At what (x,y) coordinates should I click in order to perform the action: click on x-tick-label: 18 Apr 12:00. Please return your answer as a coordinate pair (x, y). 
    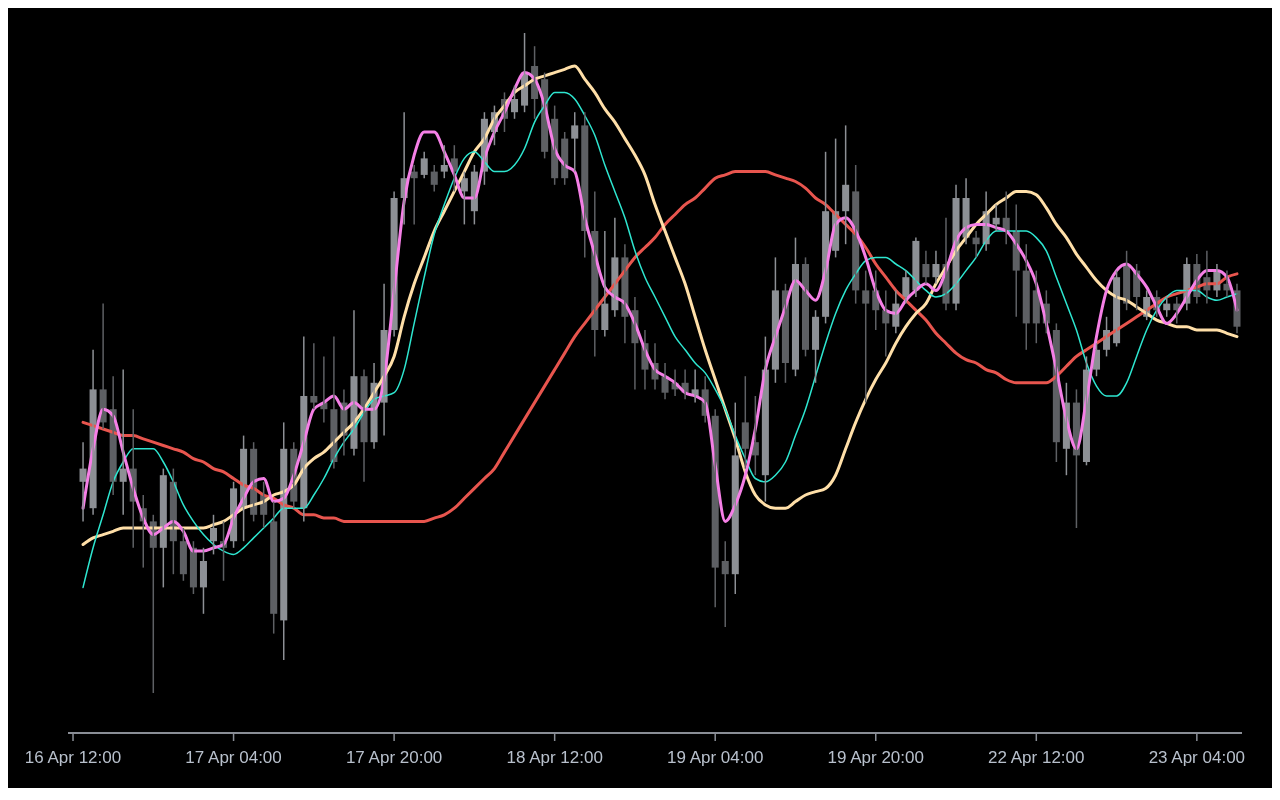
    Looking at the image, I should click on (554, 757).